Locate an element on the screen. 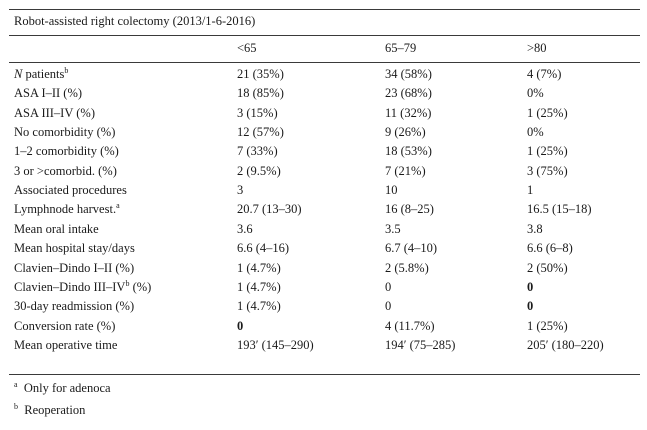 This screenshot has width=647, height=430. row-label-text: ASA III–IV (%) is located at coordinates (55, 112).